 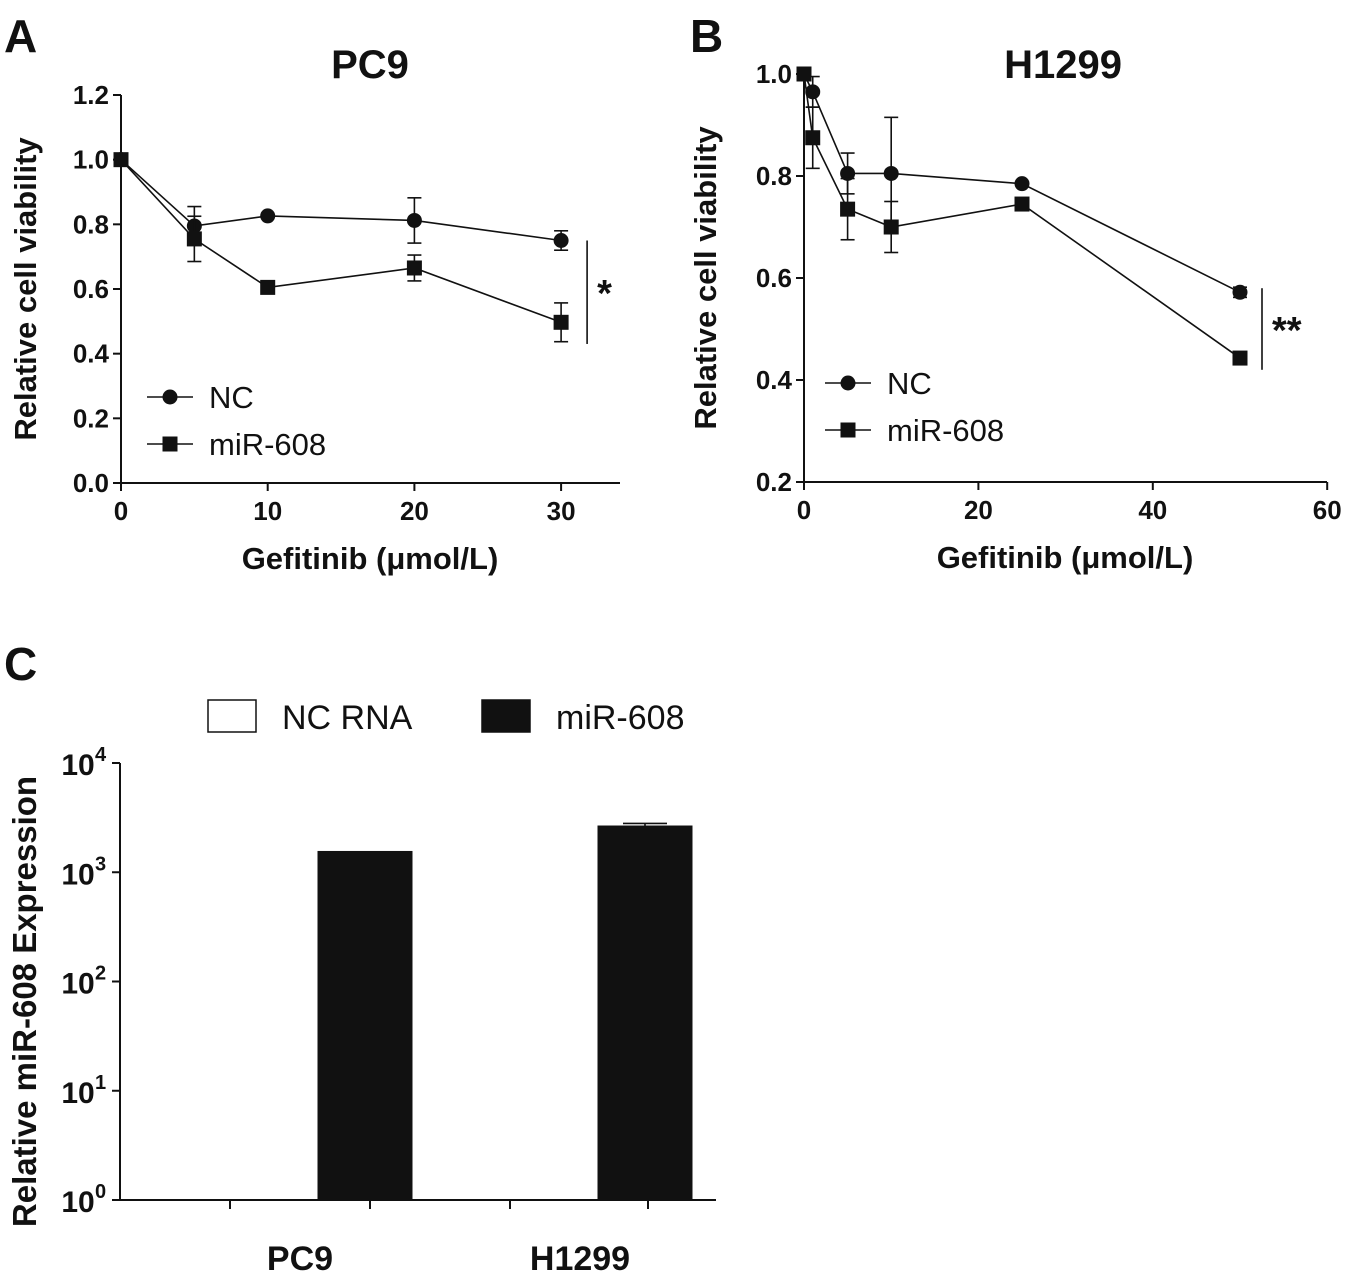 What do you see at coordinates (580, 1259) in the screenshot?
I see `x-category-label: H1299` at bounding box center [580, 1259].